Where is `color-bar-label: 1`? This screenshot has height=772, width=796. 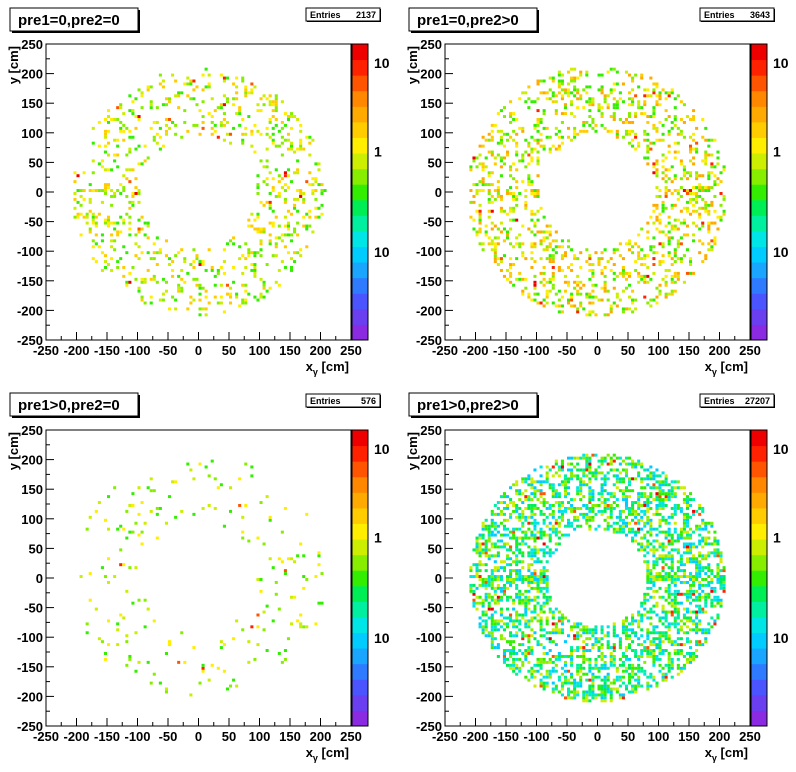 color-bar-label: 1 is located at coordinates (378, 152).